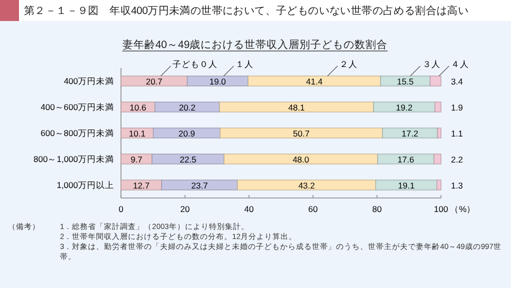 The width and height of the screenshot is (511, 288). I want to click on chart-subtitle: 妻年齢40～49歳における世帯収入層別子どもの数割合, so click(255, 44).